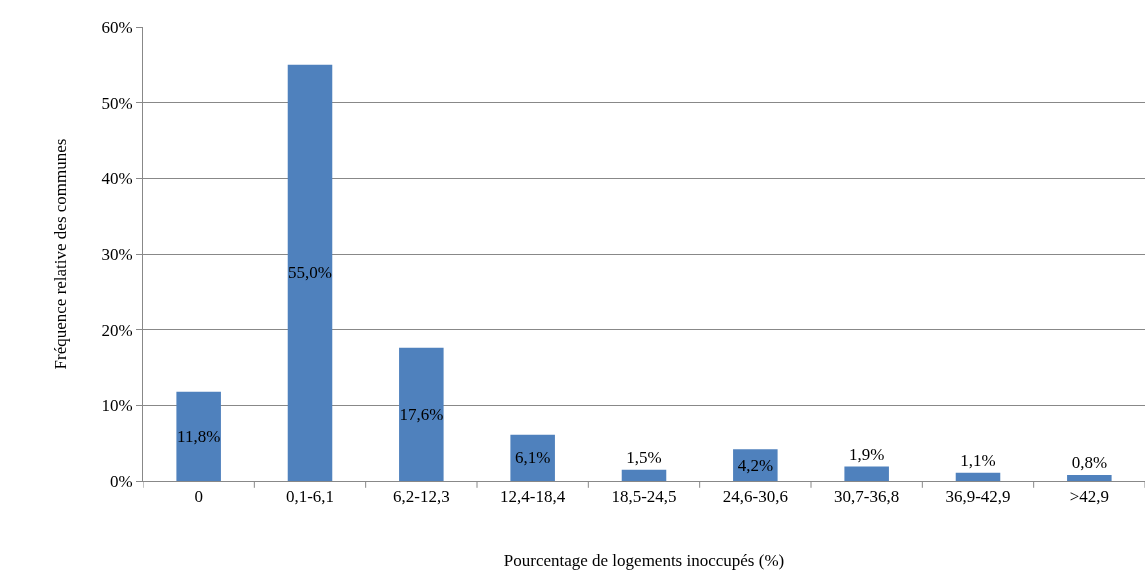  Describe the element at coordinates (1089, 462) in the screenshot. I see `data-label: 0,8%` at that location.